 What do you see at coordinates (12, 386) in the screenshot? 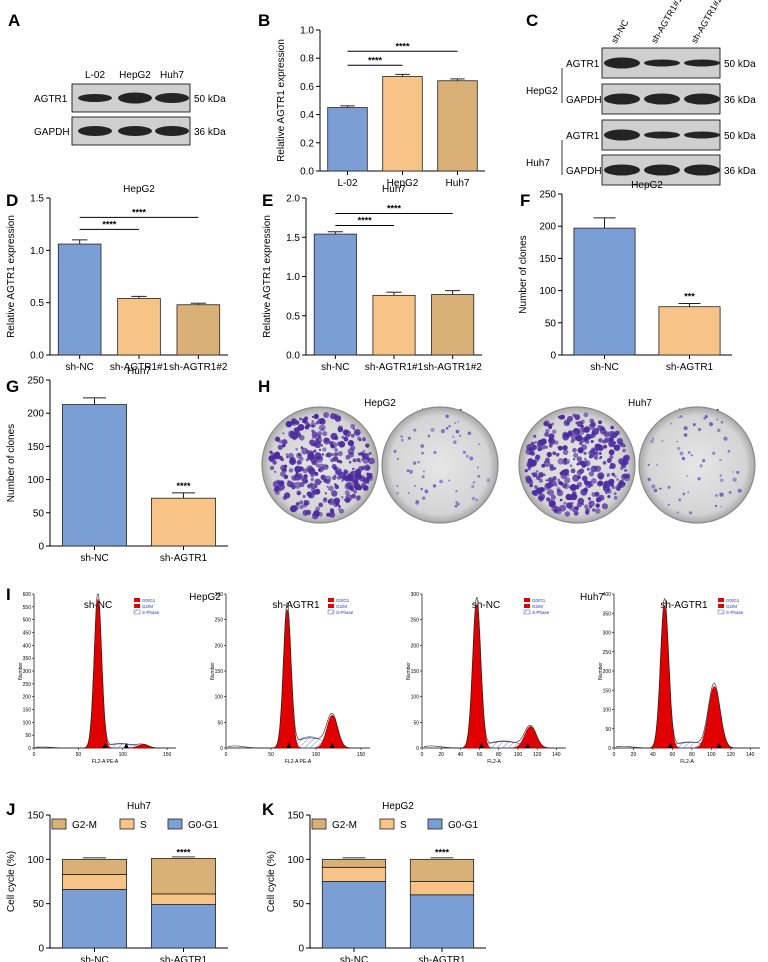
I see `panel-letter-G: G` at bounding box center [12, 386].